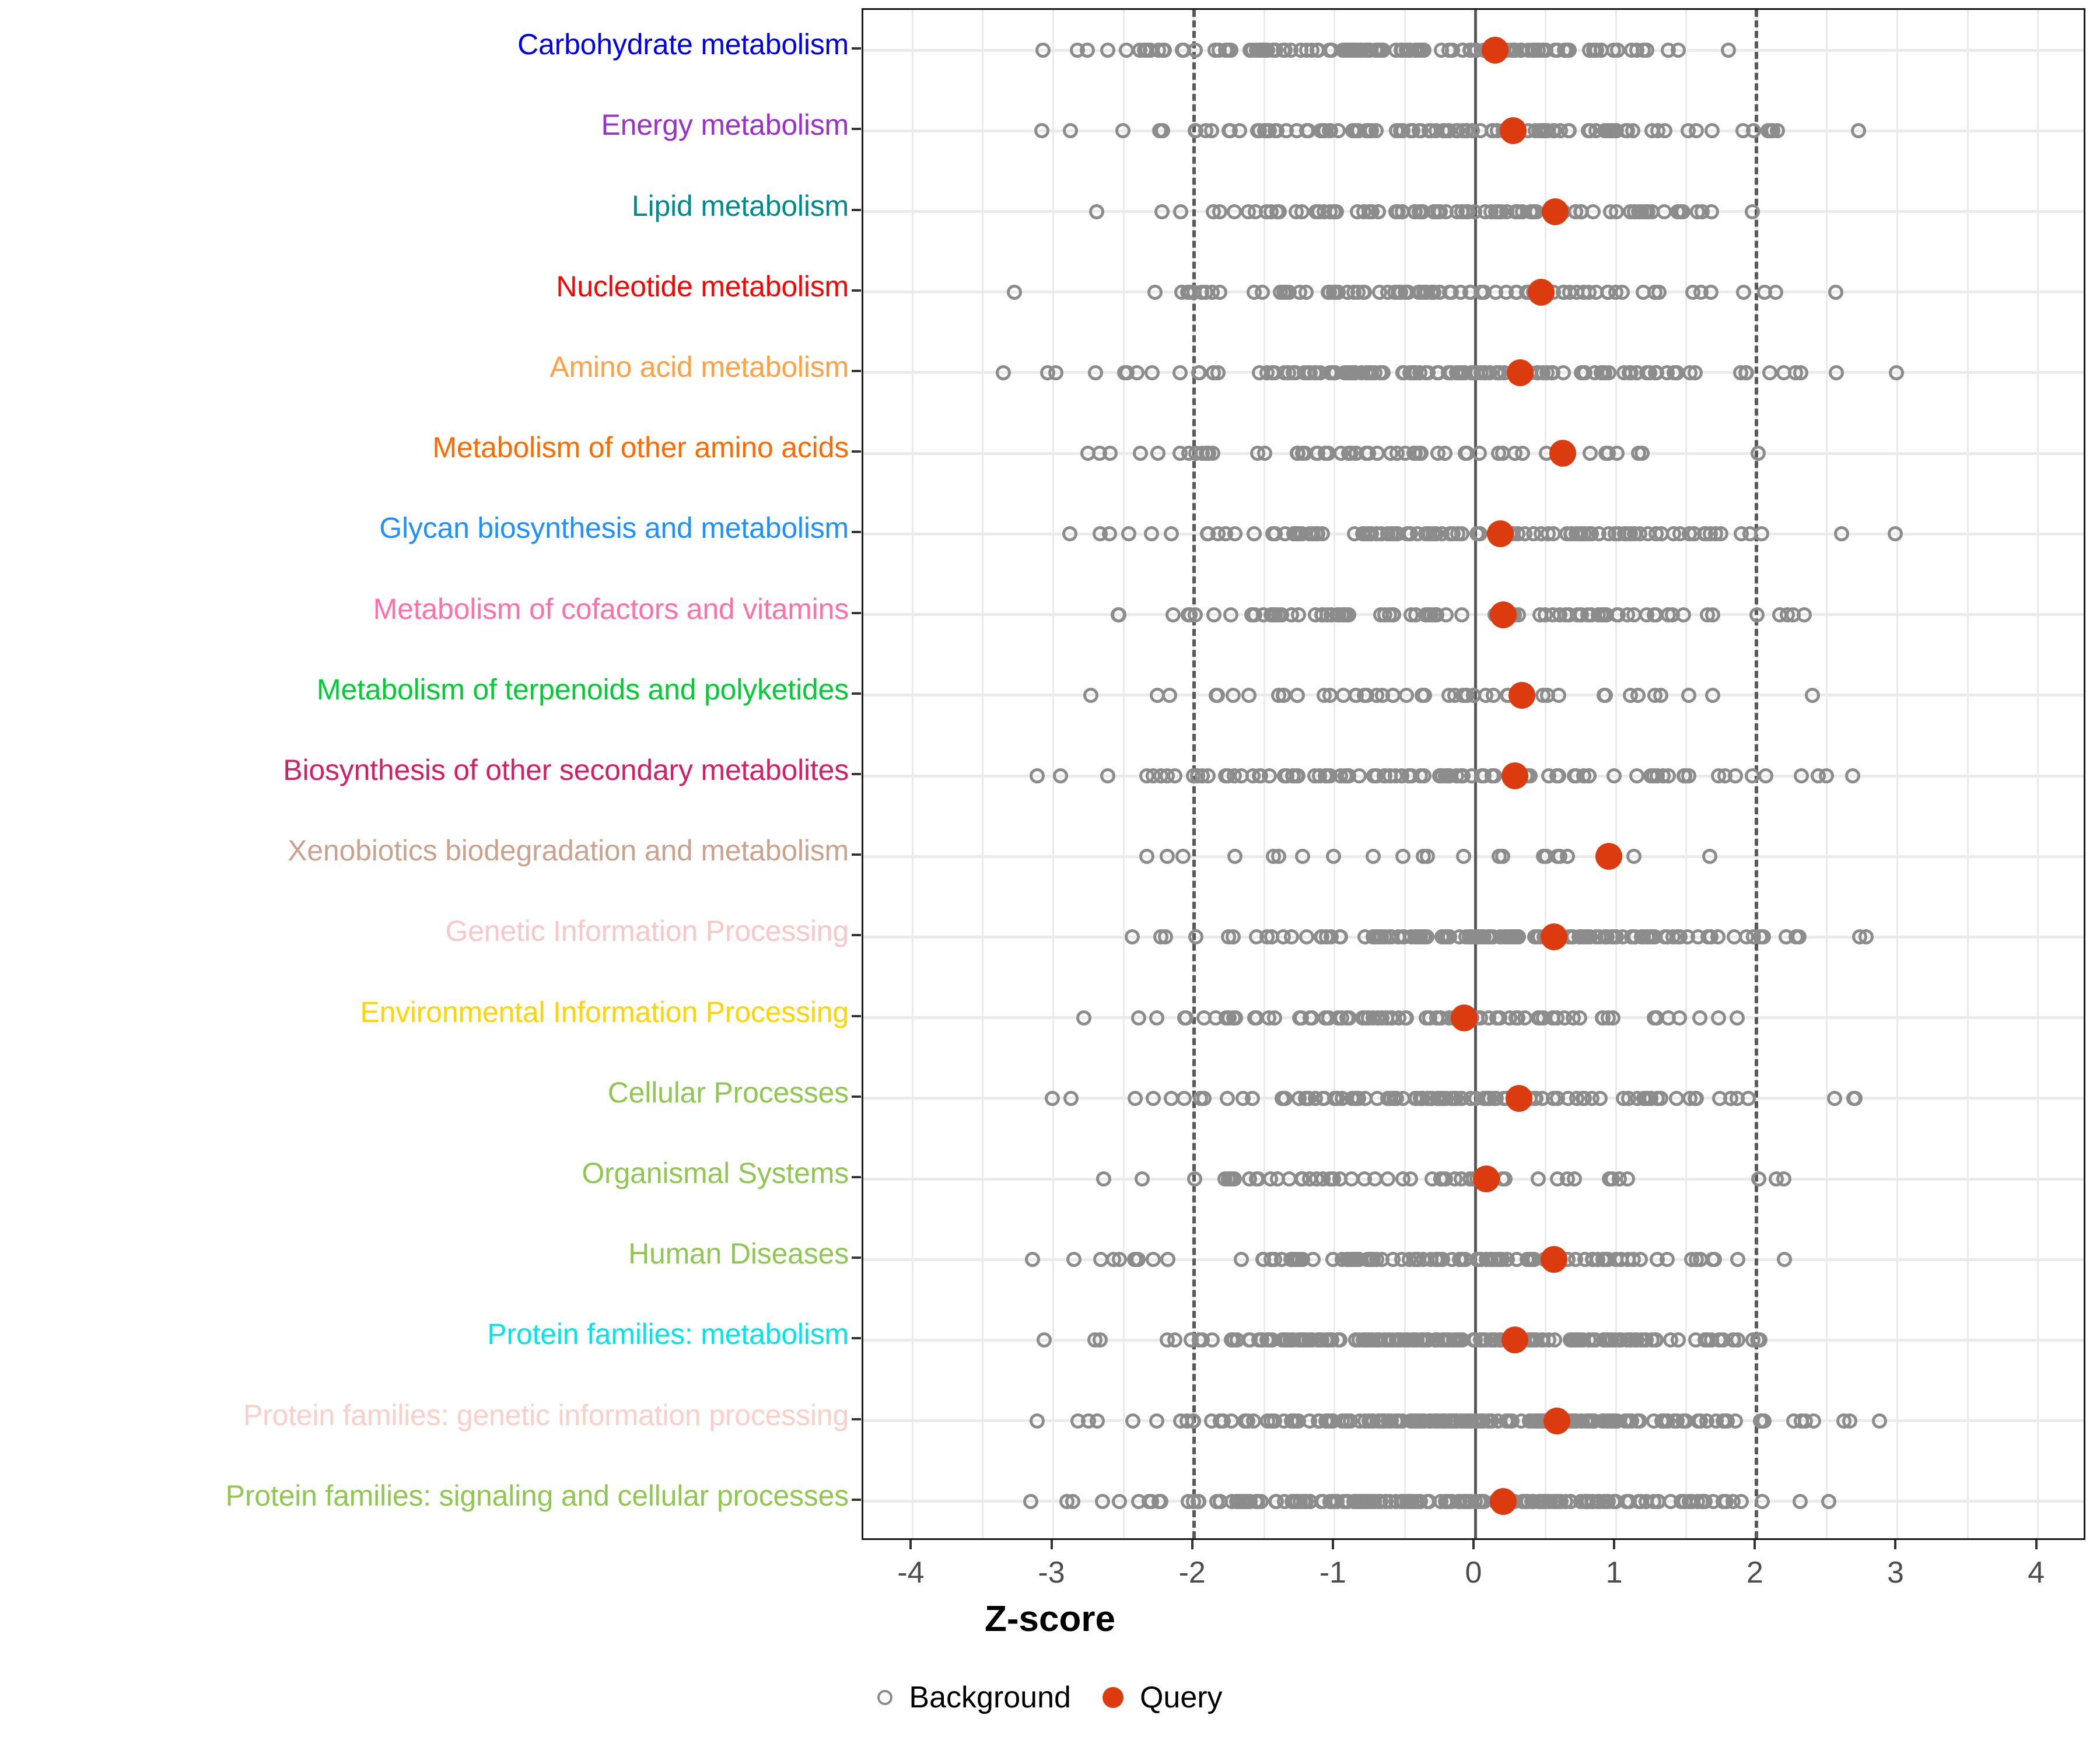  I want to click on legend-item-query: Query, so click(1162, 1697).